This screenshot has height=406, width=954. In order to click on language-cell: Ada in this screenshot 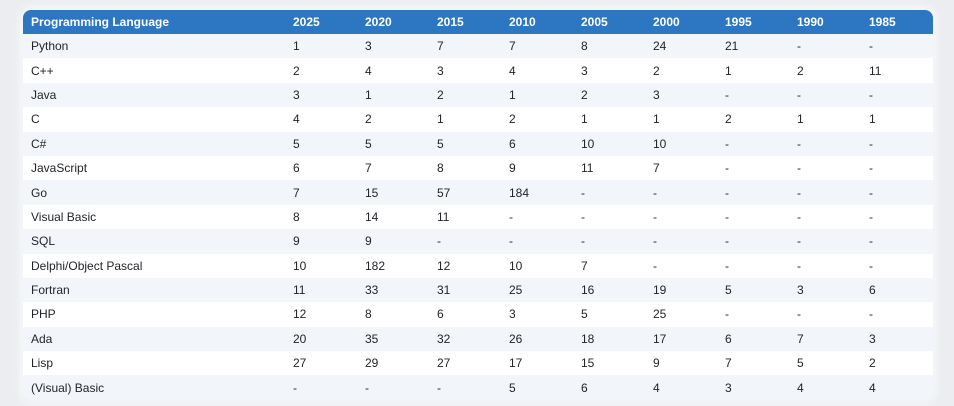, I will do `click(154, 339)`.